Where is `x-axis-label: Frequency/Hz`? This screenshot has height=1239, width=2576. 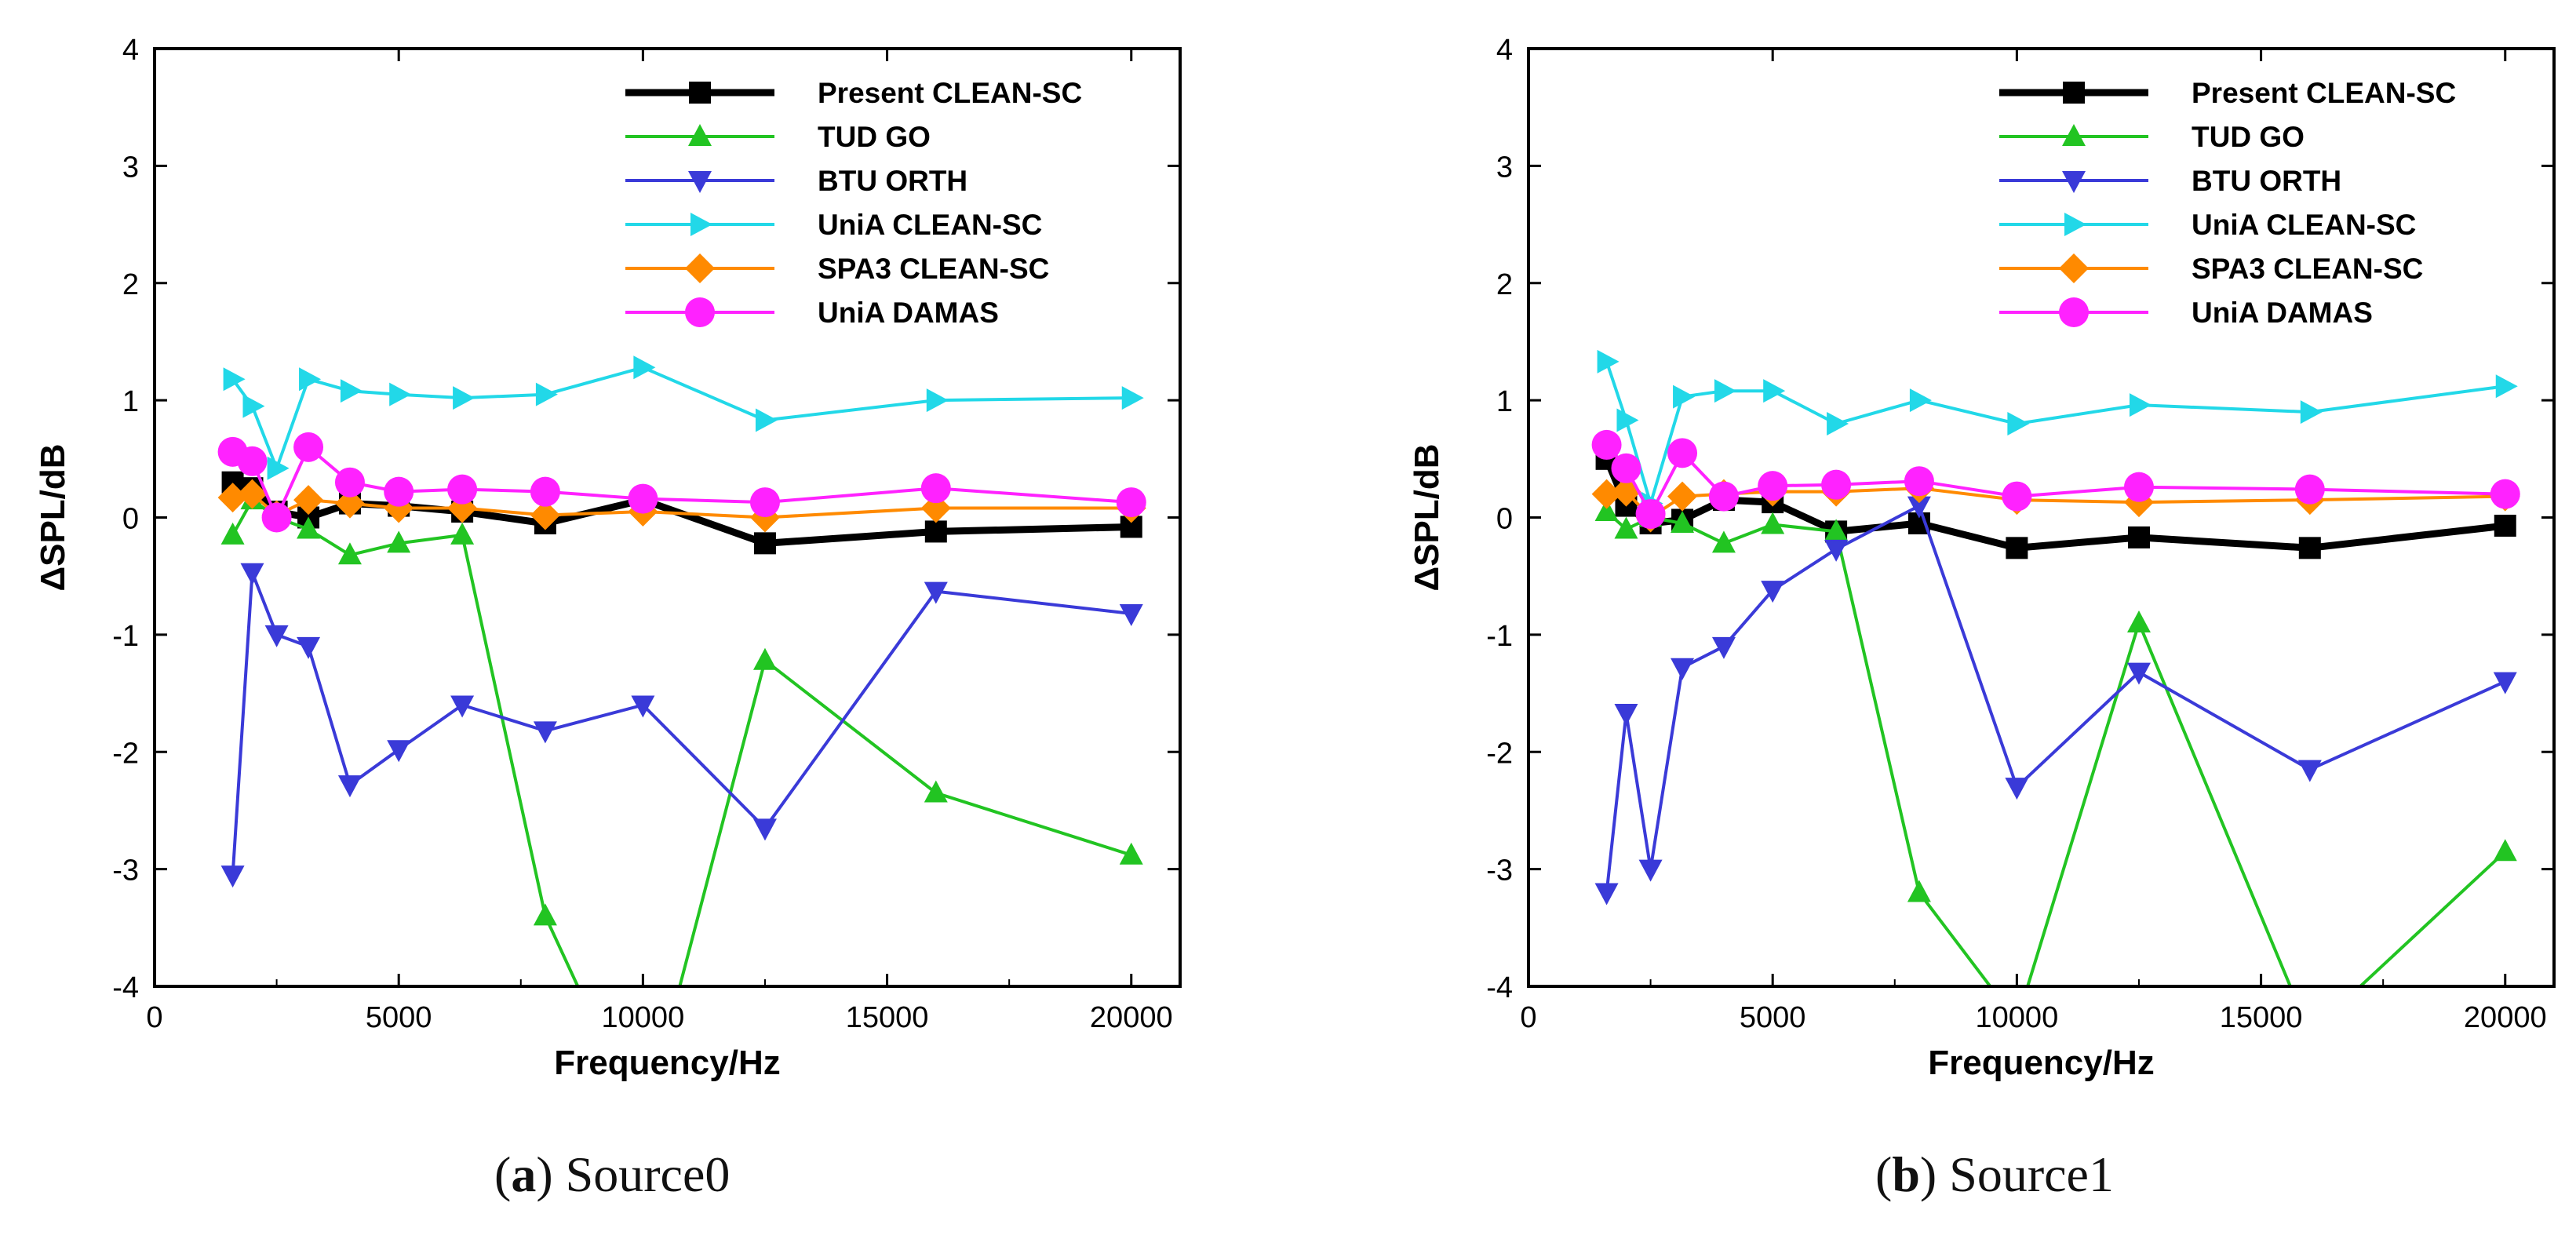 x-axis-label: Frequency/Hz is located at coordinates (667, 1063).